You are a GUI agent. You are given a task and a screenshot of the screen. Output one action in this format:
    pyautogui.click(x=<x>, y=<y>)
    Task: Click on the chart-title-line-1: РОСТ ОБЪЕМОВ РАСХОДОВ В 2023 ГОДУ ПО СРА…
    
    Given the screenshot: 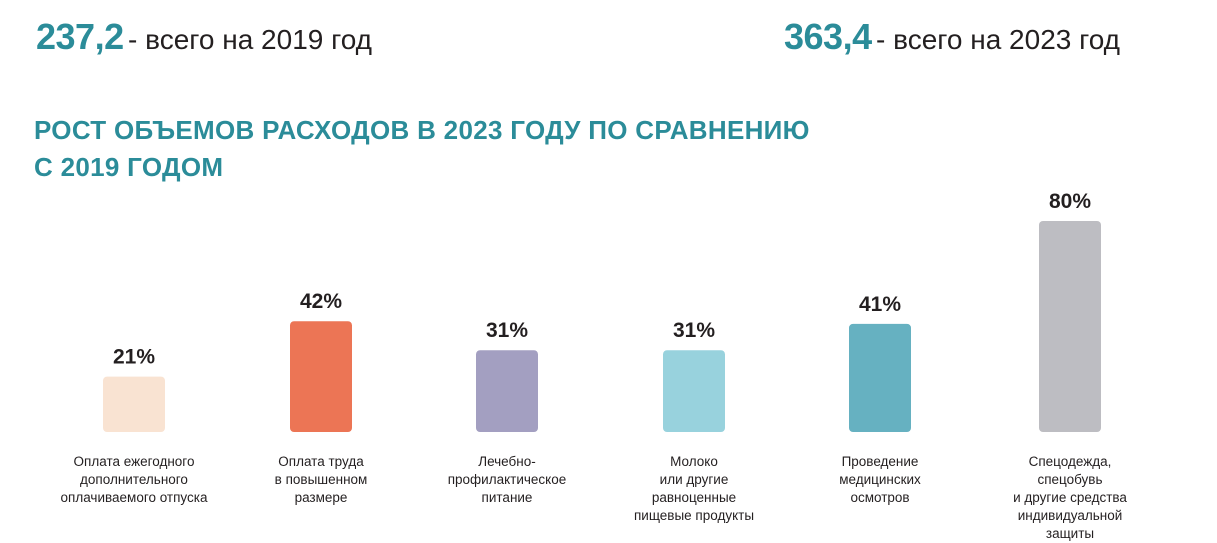 What is the action you would take?
    pyautogui.click(x=422, y=130)
    